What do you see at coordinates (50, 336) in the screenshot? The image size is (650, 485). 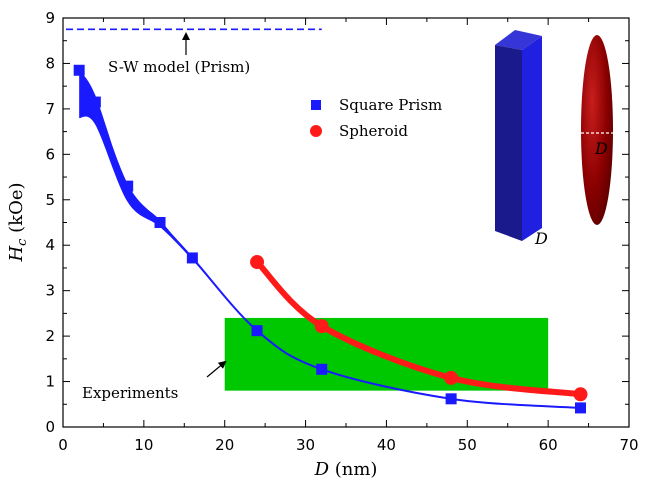 I see `y-tick-label: 2` at bounding box center [50, 336].